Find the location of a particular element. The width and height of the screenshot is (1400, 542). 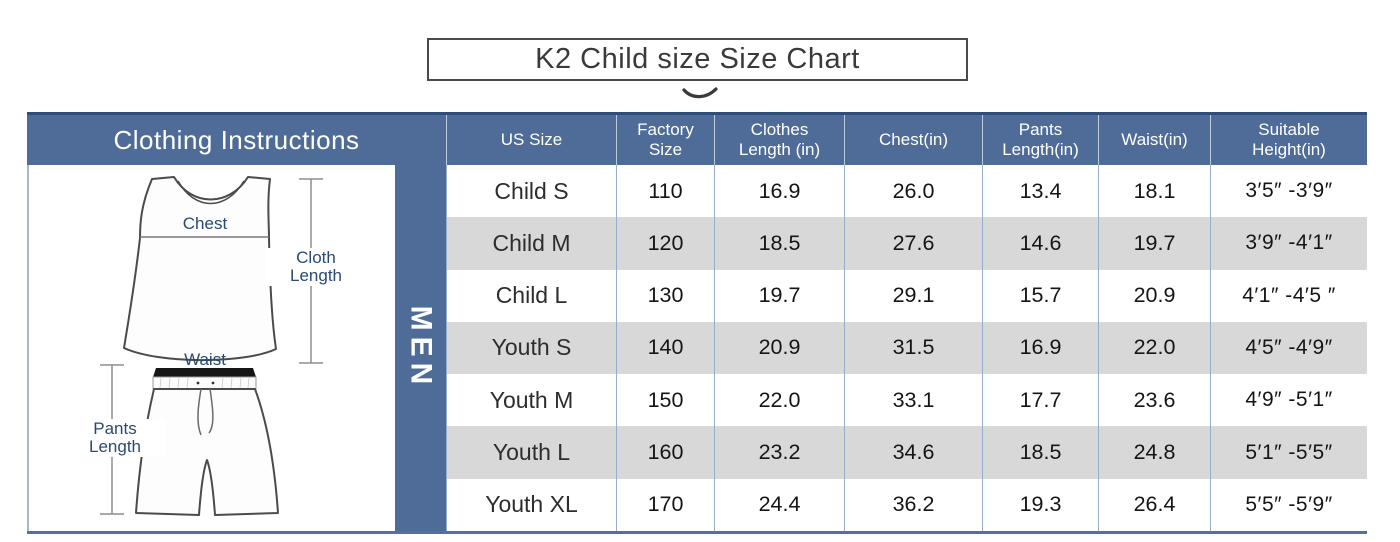

cell-pants-length: 19.3 is located at coordinates (1040, 504).